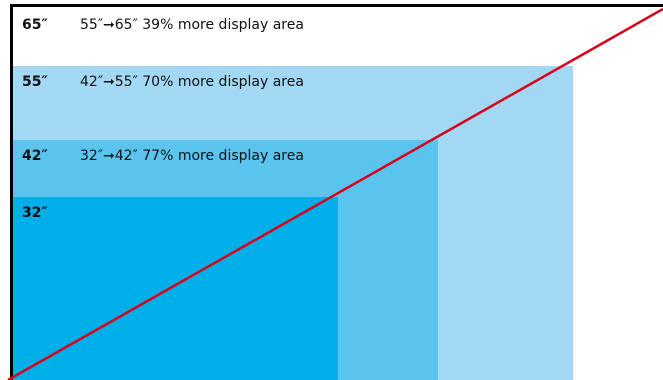 The width and height of the screenshot is (663, 380). What do you see at coordinates (192, 156) in the screenshot?
I see `comparison-label-32-42: 32″➞42″ 77% more display area` at bounding box center [192, 156].